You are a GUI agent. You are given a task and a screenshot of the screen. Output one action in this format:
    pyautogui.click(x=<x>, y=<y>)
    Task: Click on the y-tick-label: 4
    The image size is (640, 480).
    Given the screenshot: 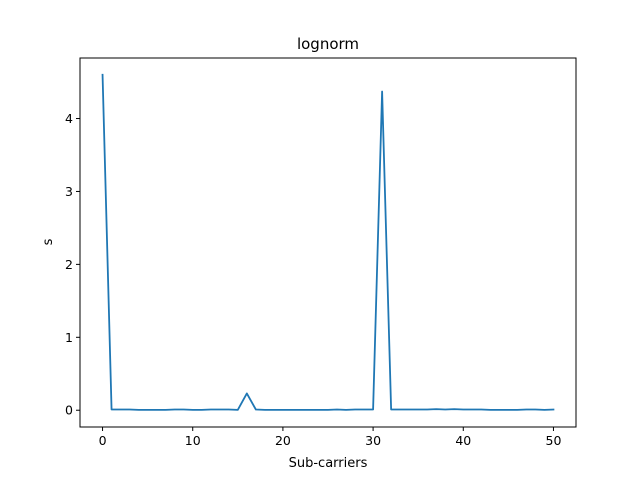 What is the action you would take?
    pyautogui.click(x=69, y=118)
    